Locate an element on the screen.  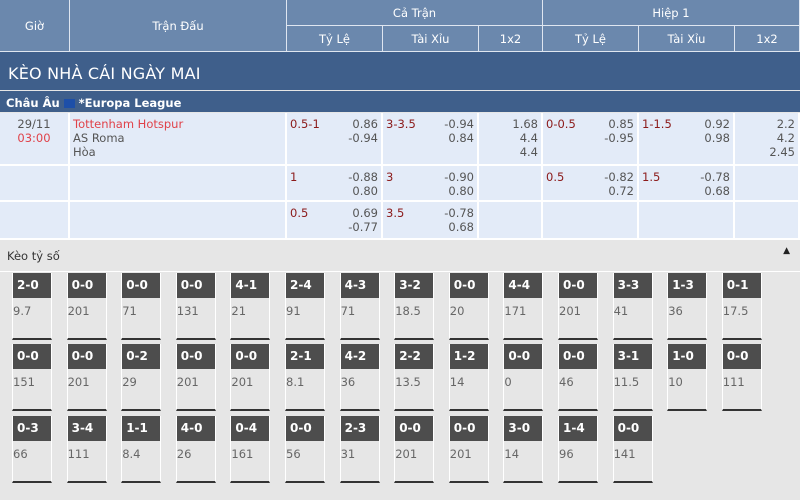
ft-overunder-odd-2: 0.84 is located at coordinates (461, 138).